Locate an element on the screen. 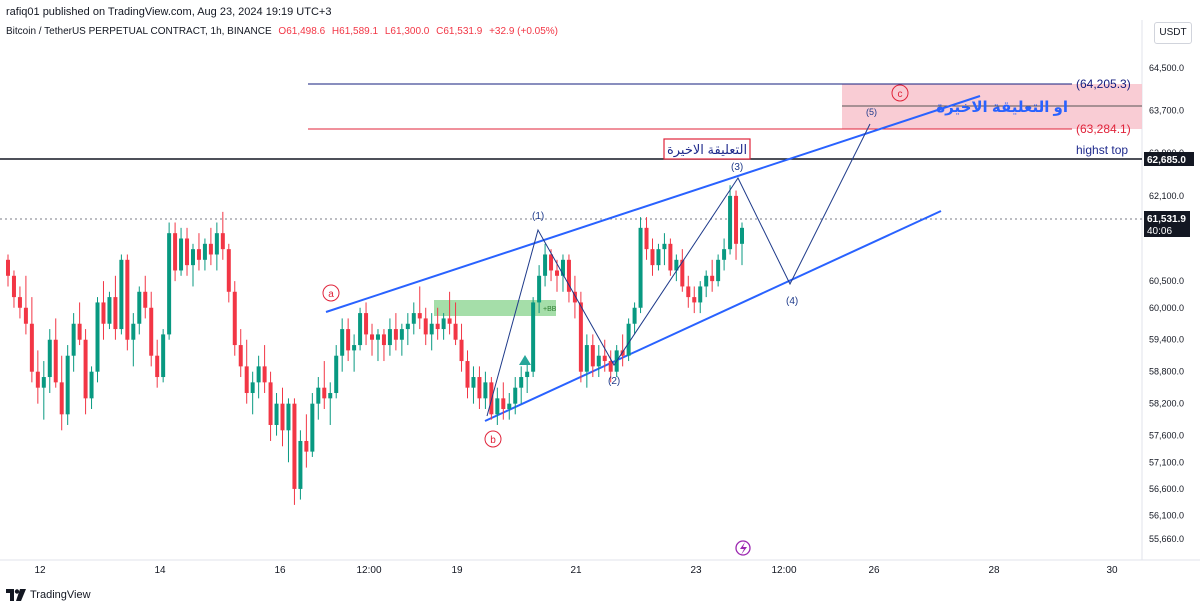 This screenshot has height=607, width=1200. footer-brand: TradingView is located at coordinates (60, 594).